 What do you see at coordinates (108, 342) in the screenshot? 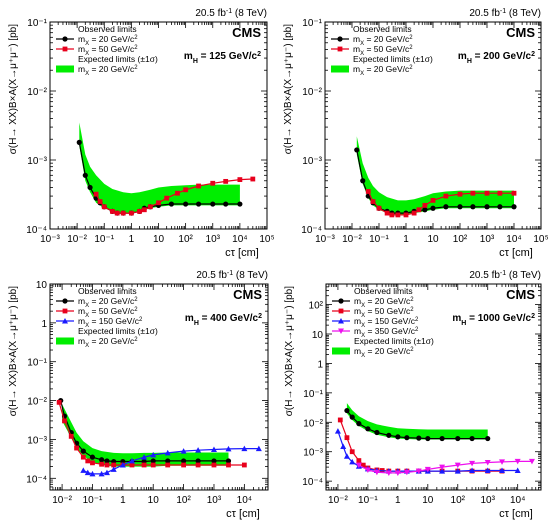
I see `legend-entry: mX = 20 GeV/c2` at bounding box center [108, 342].